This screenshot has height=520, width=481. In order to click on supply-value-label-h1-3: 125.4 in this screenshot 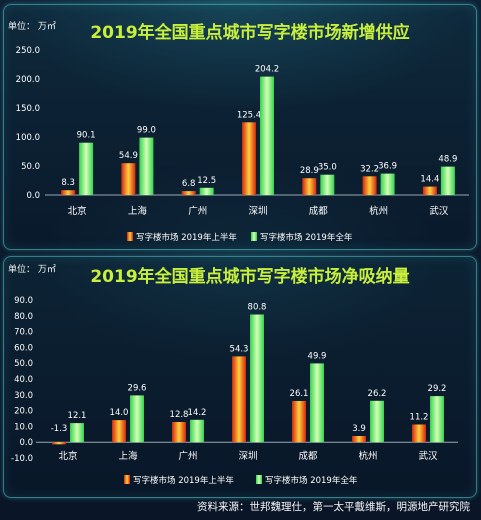, I will do `click(249, 115)`.